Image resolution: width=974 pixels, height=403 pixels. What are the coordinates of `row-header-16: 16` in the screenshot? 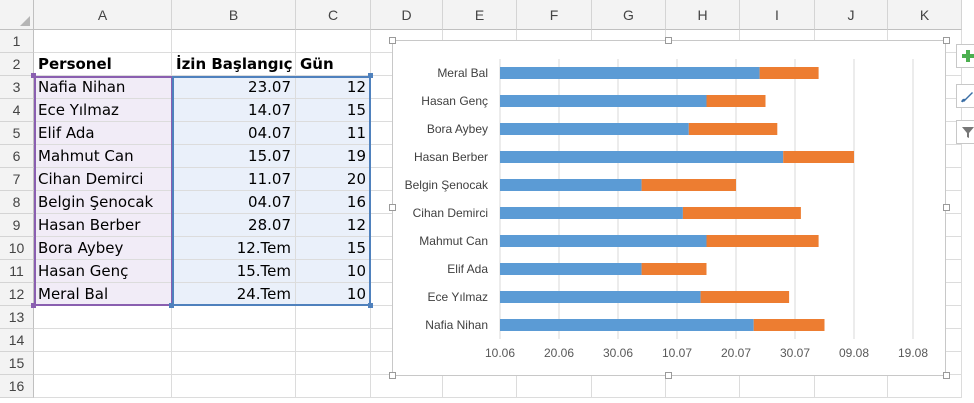 It's located at (17, 386).